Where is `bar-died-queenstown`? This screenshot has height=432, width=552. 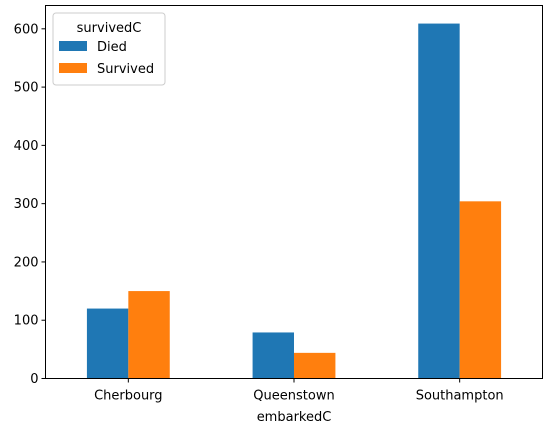
bar-died-queenstown is located at coordinates (273, 355).